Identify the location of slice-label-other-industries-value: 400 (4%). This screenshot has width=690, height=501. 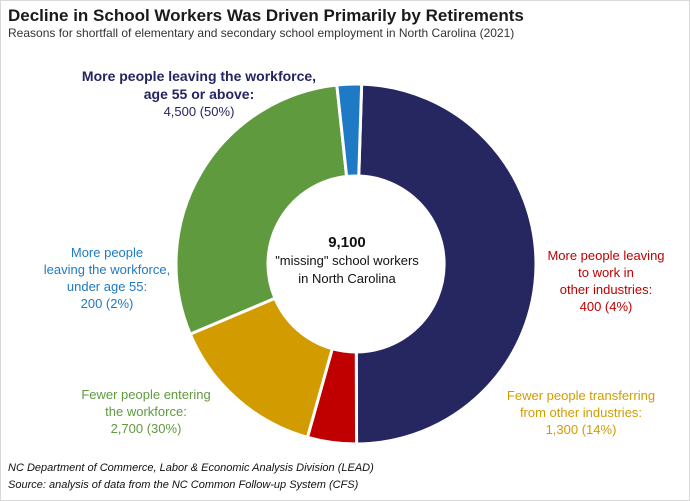
(606, 306).